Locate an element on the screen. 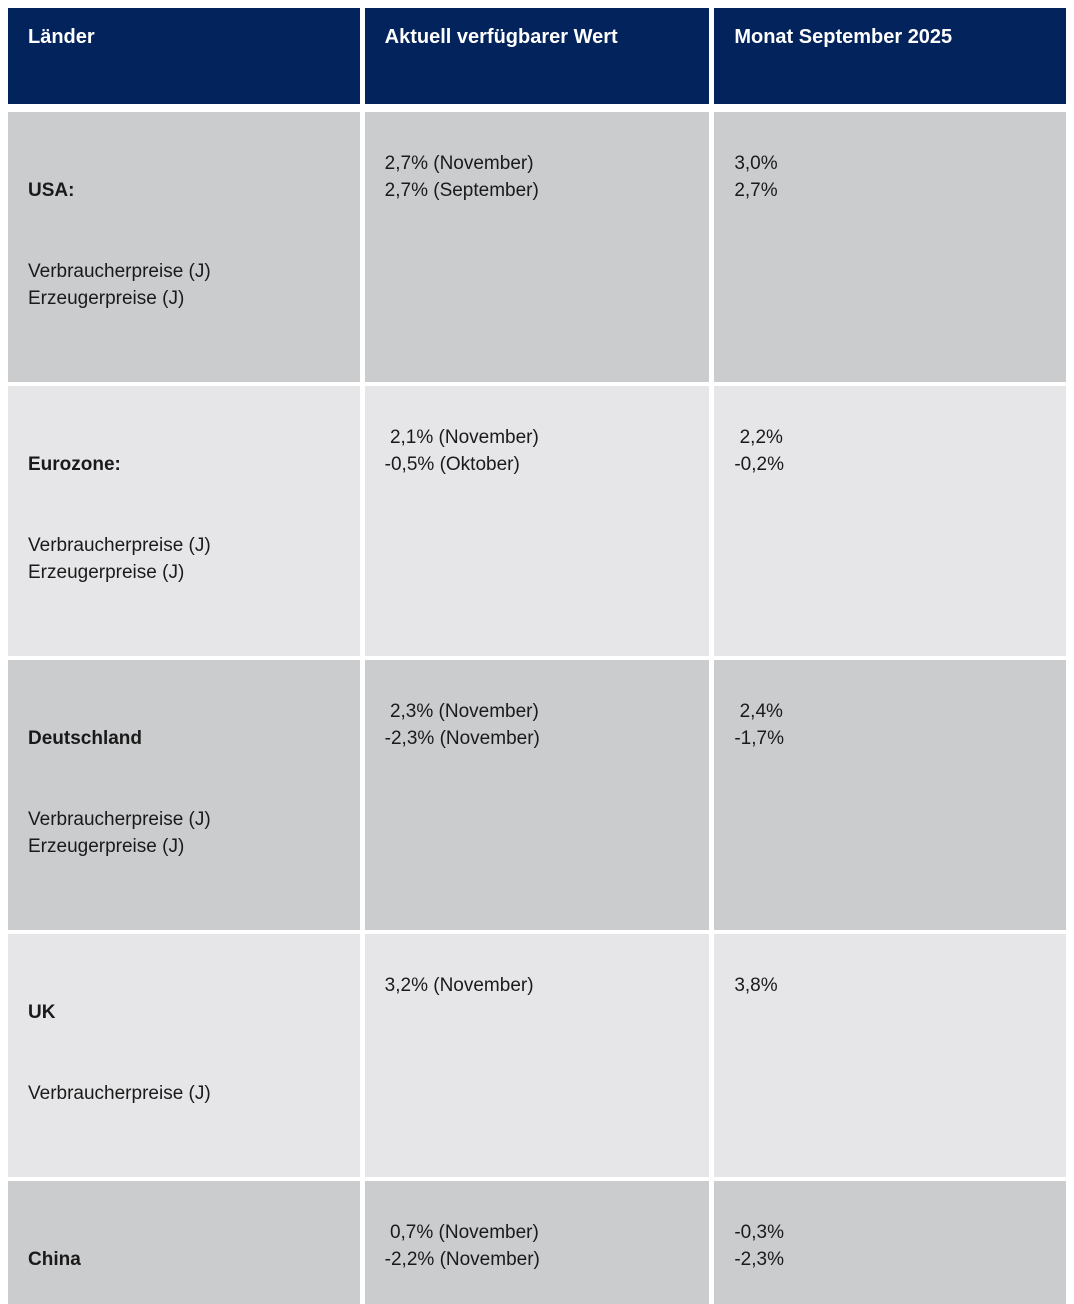 The width and height of the screenshot is (1074, 1304). current-value-cell-eurozone: 2,1% (November) -0,5% (Oktober) is located at coordinates (537, 521).